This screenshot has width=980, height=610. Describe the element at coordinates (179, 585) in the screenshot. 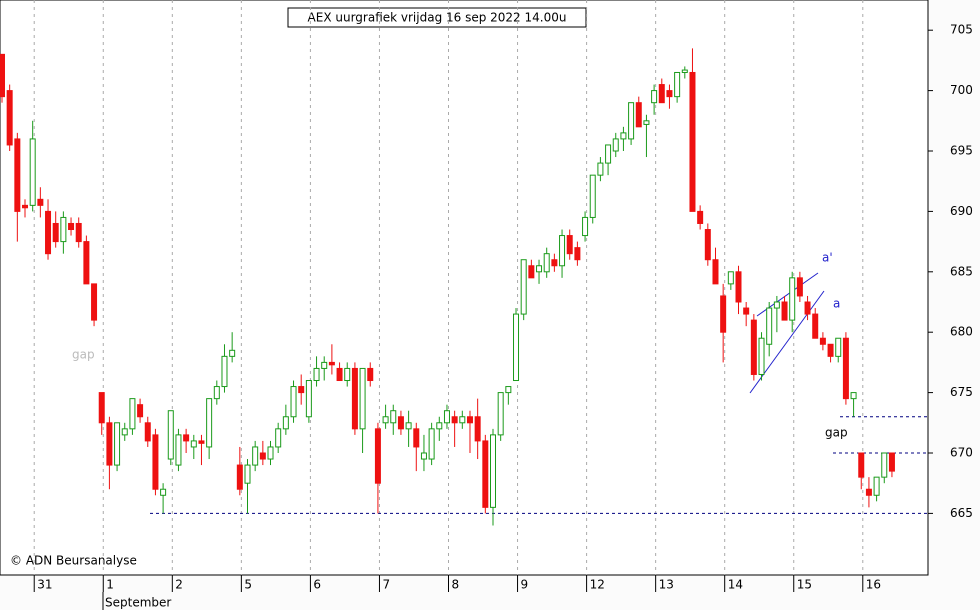

I see `x-tick-label: 2` at that location.